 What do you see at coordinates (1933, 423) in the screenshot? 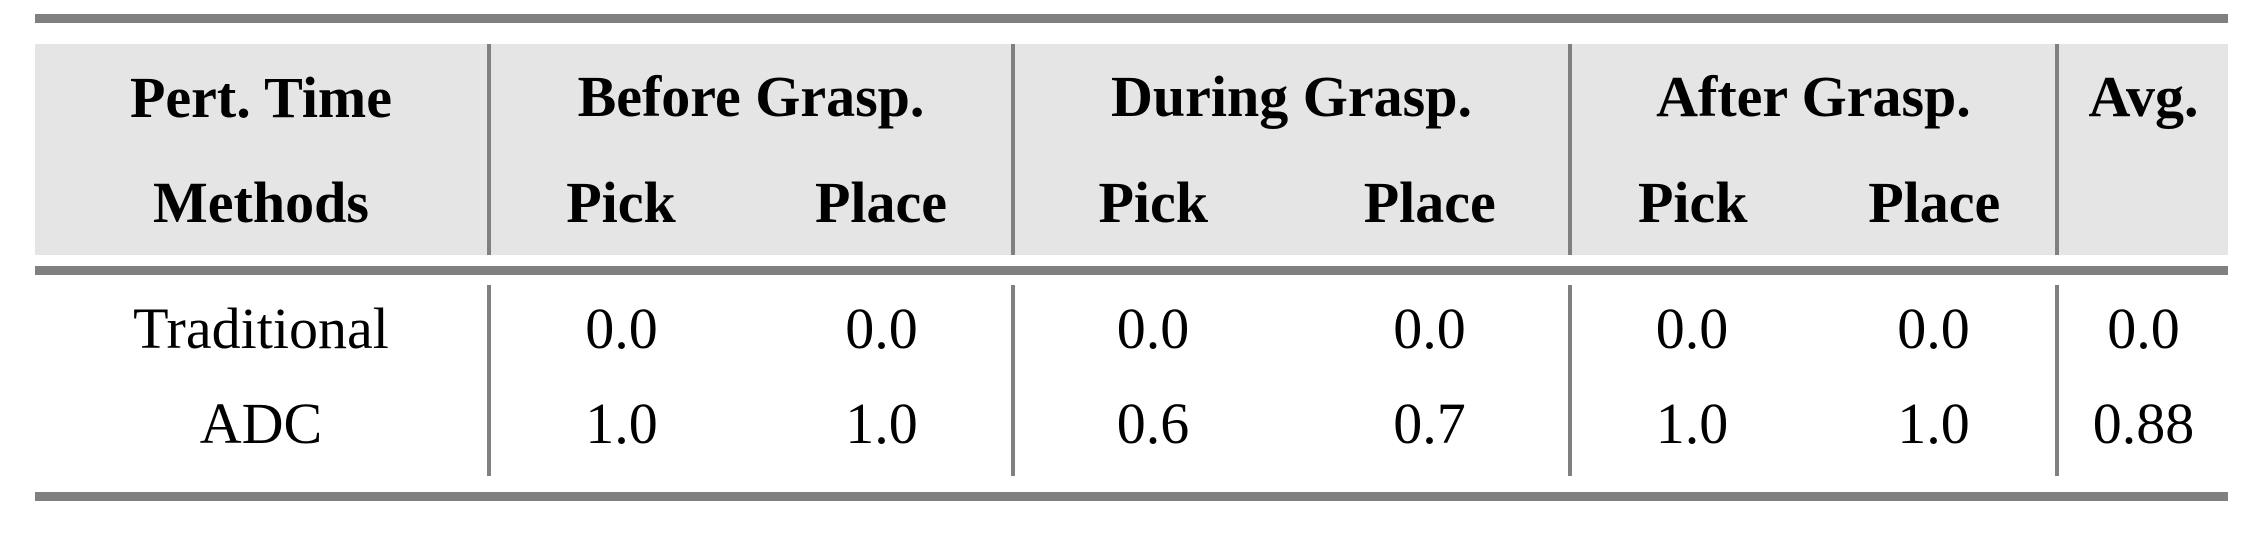
I see `cell-adc-after-place: 1.0` at bounding box center [1933, 423].